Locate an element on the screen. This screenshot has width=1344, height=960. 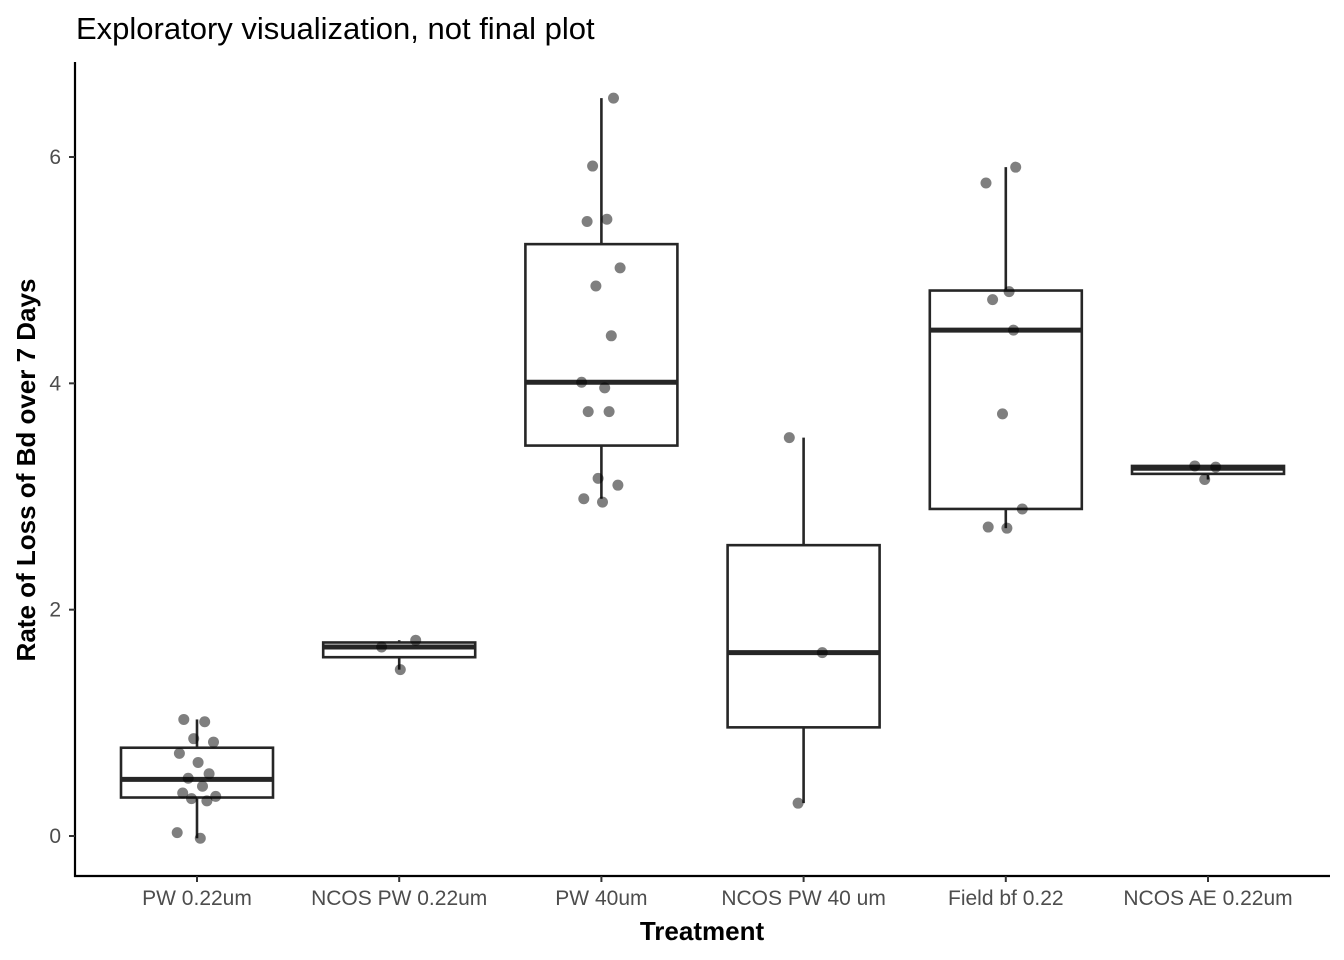
x-tick-label: PW 0.22um is located at coordinates (197, 898).